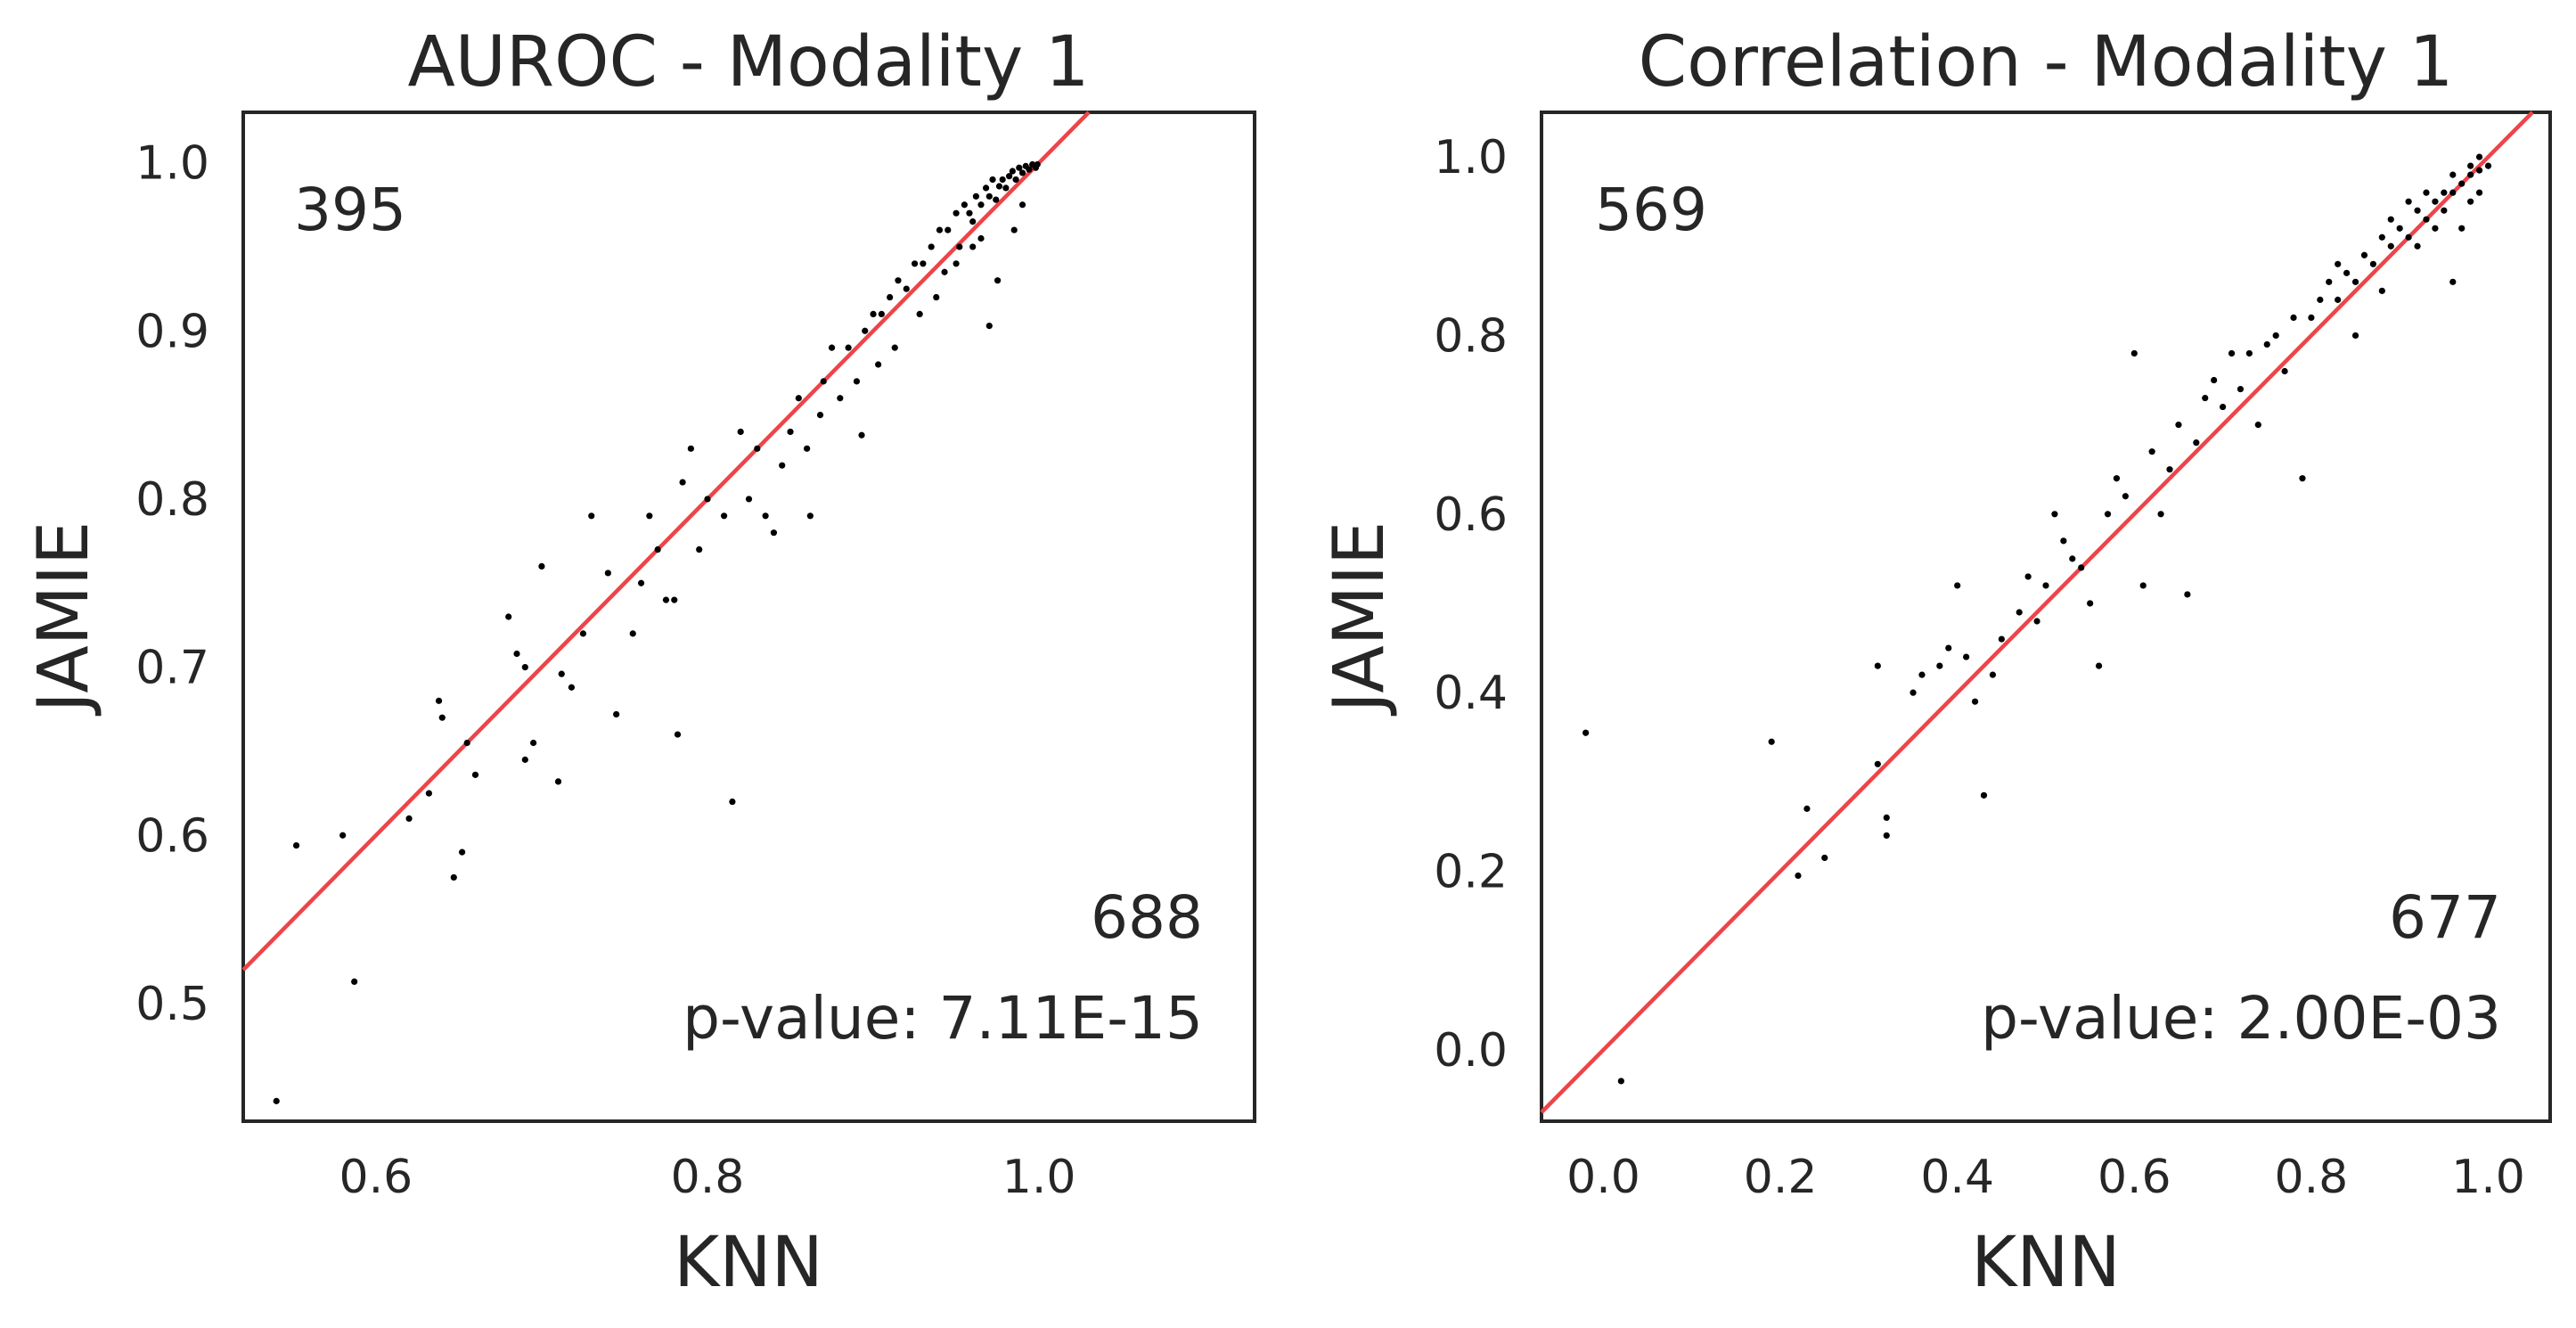 This screenshot has width=2576, height=1328. I want to click on top-left-count: 395, so click(350, 210).